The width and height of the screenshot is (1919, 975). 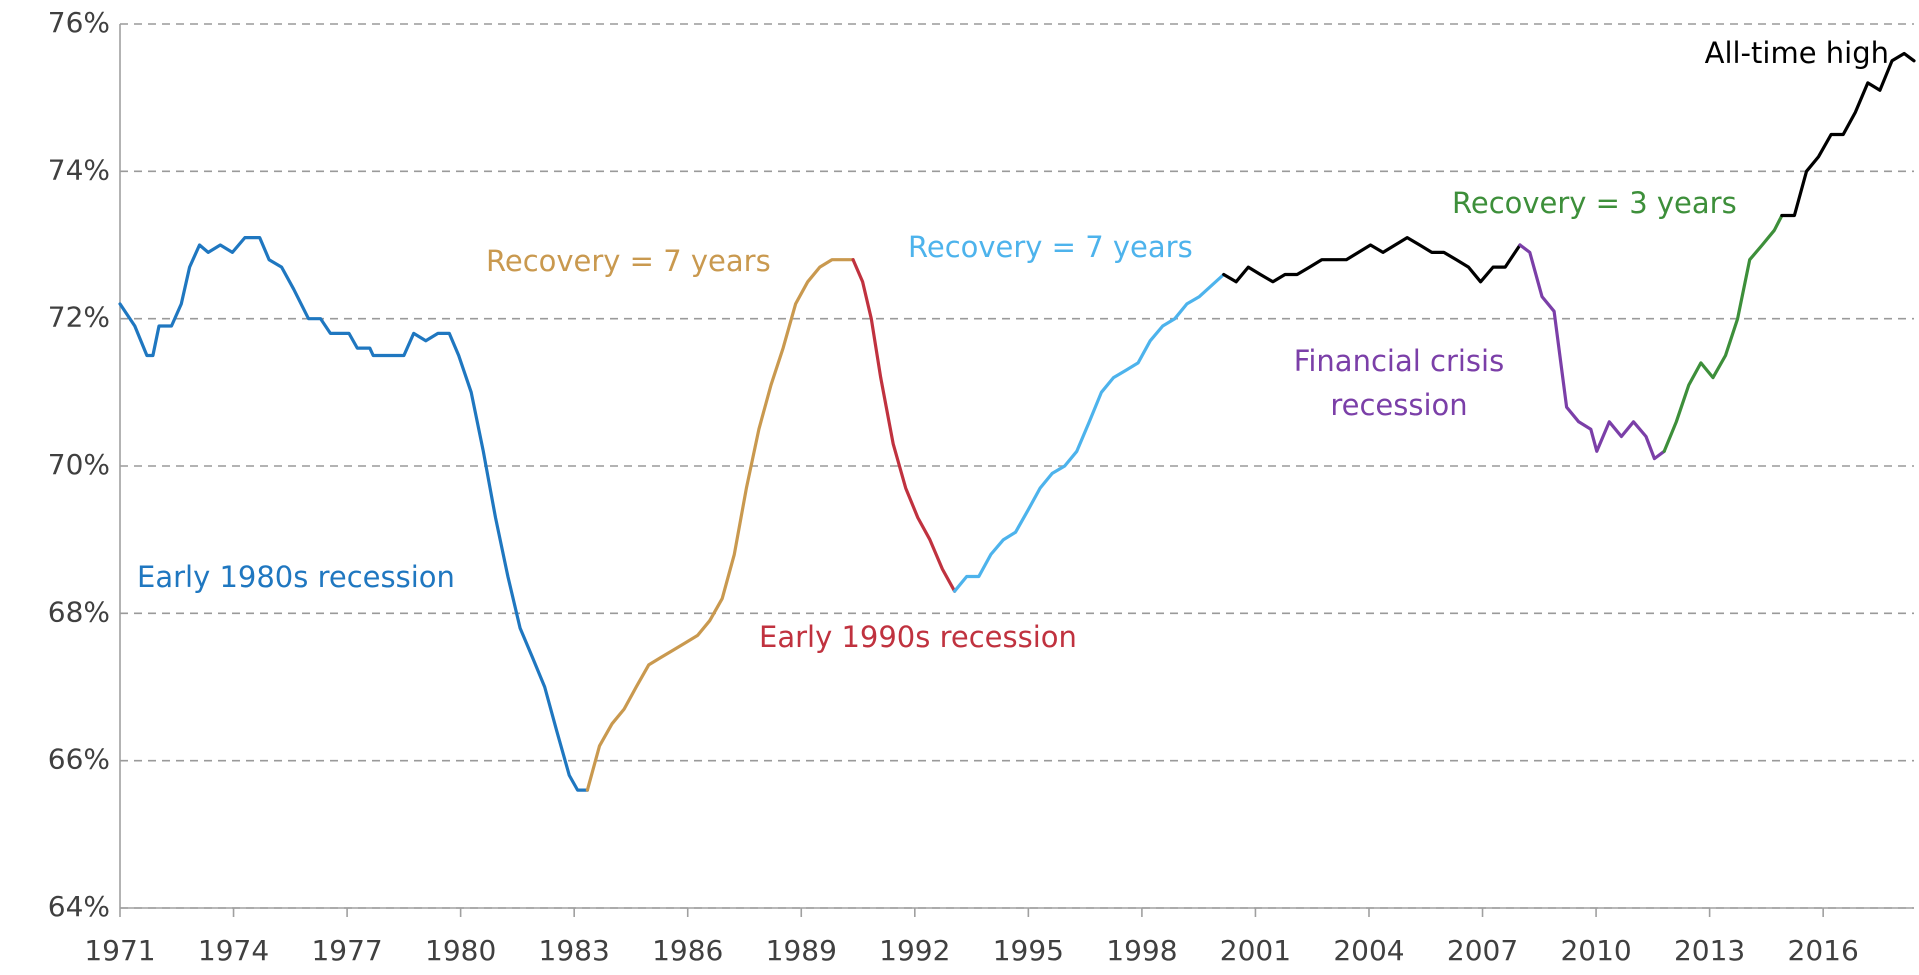 I want to click on x-tick-label: 1986, so click(x=687, y=950).